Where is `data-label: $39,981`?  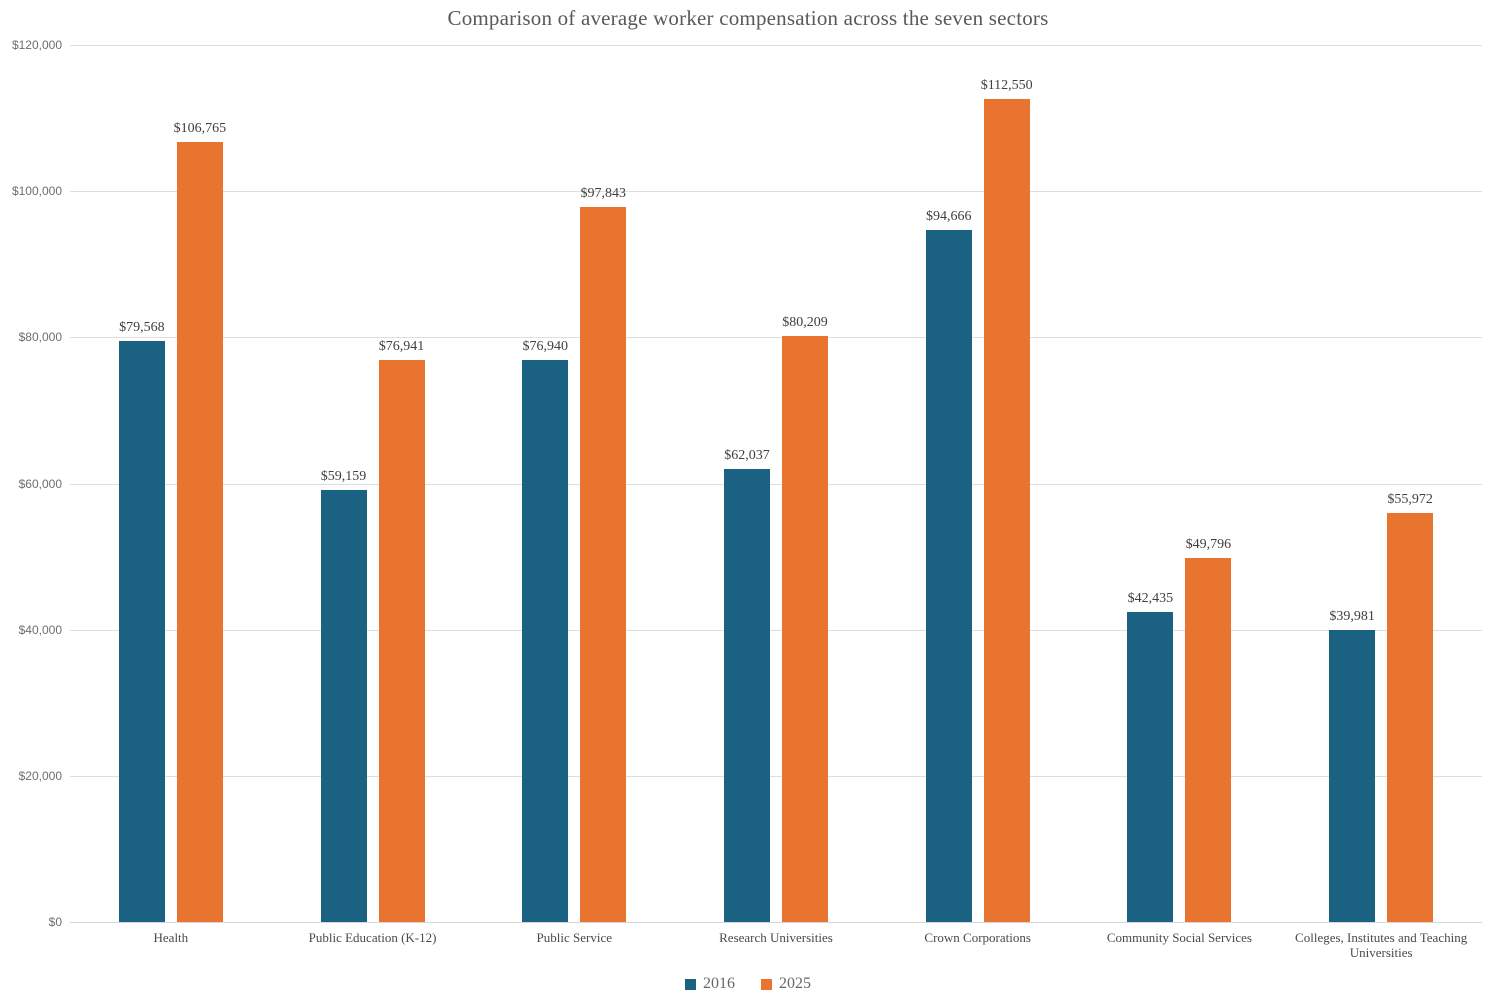
data-label: $39,981 is located at coordinates (1352, 616).